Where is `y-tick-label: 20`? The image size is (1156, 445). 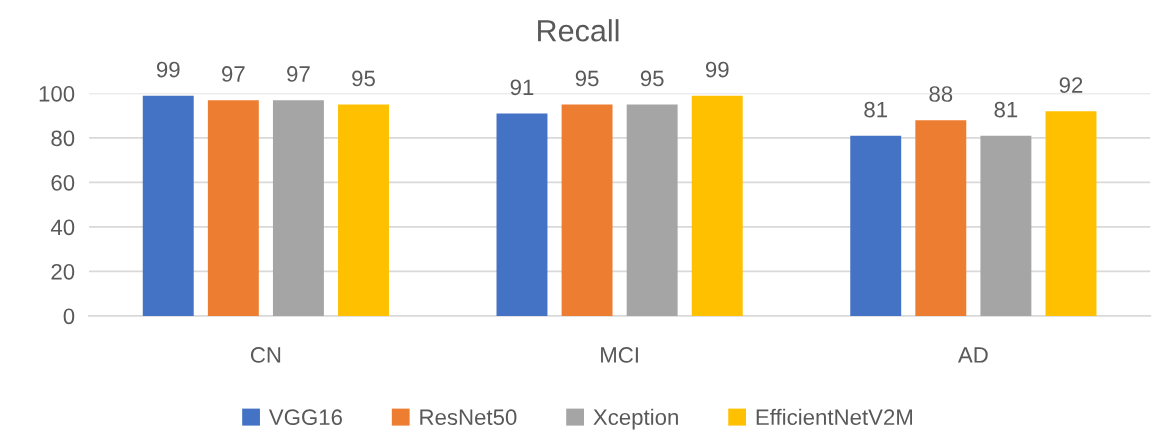
y-tick-label: 20 is located at coordinates (63, 271).